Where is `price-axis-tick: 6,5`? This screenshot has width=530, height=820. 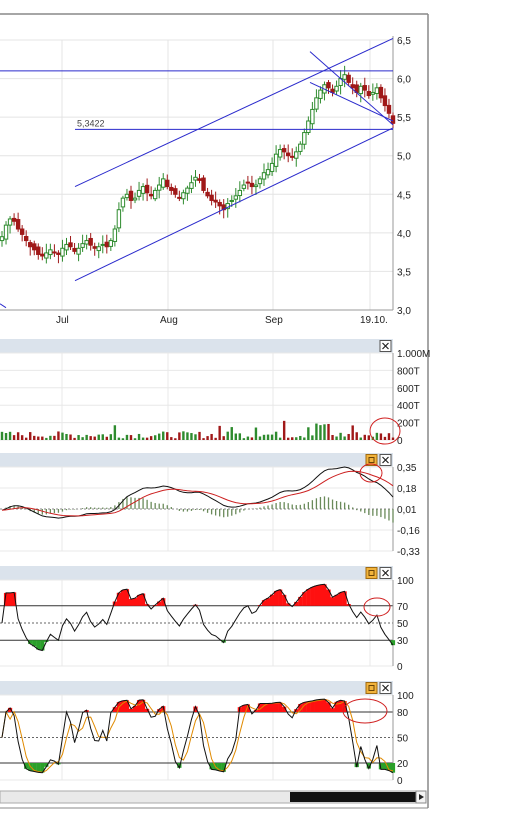
price-axis-tick: 6,5 is located at coordinates (404, 41).